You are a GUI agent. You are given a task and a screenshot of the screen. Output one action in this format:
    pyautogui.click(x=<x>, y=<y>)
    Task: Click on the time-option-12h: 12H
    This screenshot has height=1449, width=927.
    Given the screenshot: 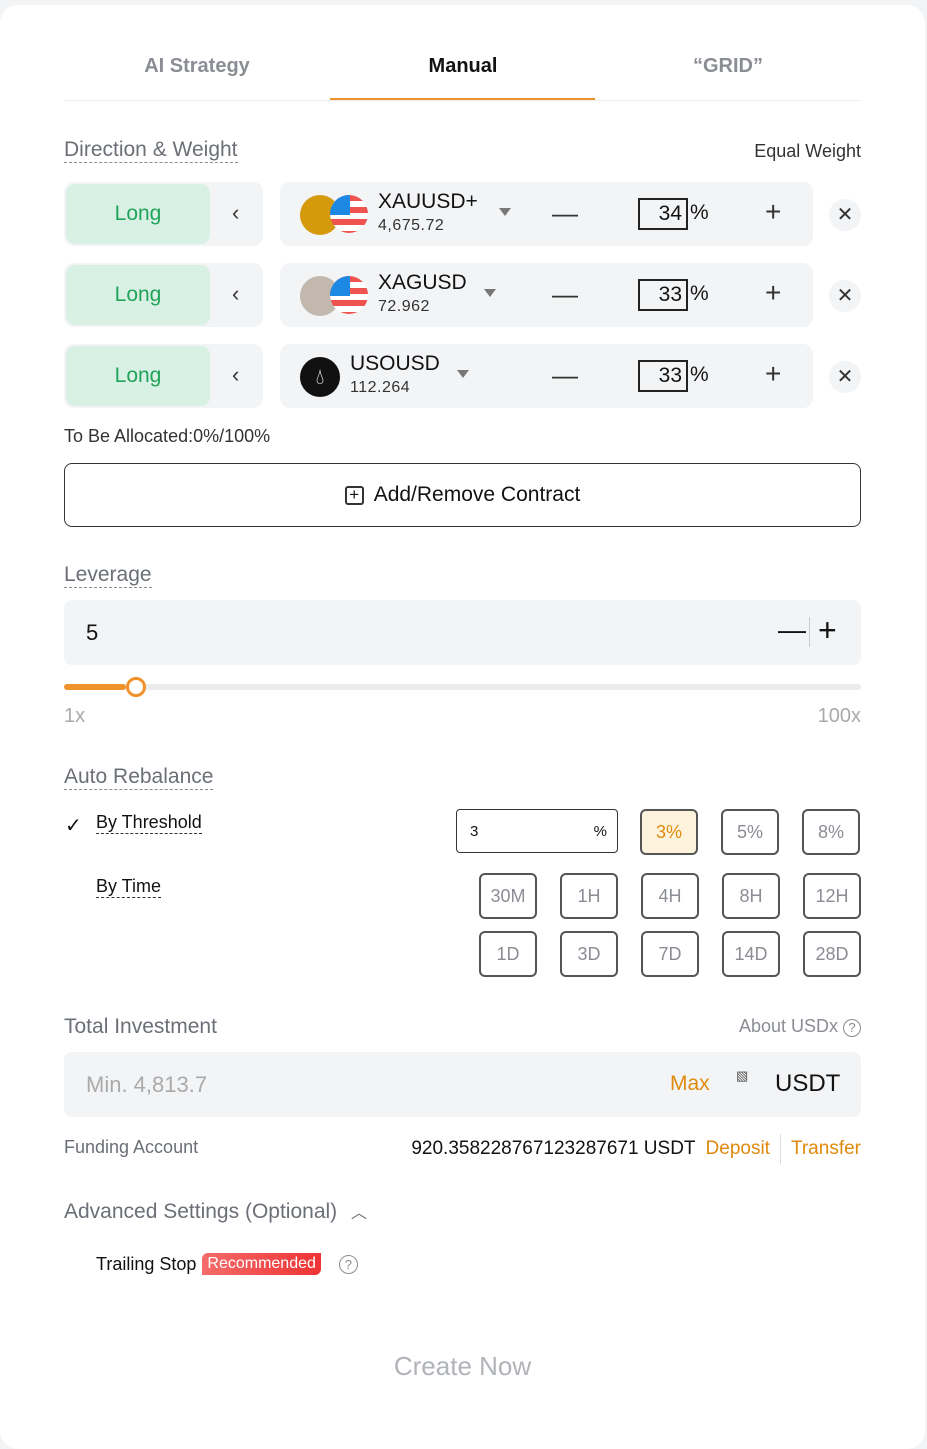 What is the action you would take?
    pyautogui.click(x=832, y=896)
    